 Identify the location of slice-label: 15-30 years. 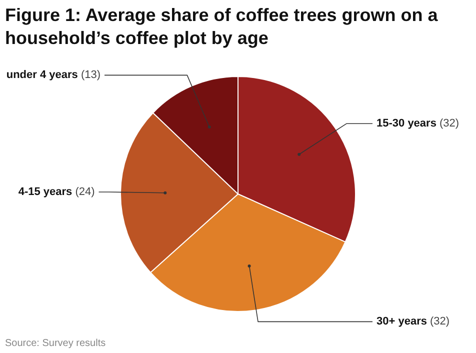
(406, 124).